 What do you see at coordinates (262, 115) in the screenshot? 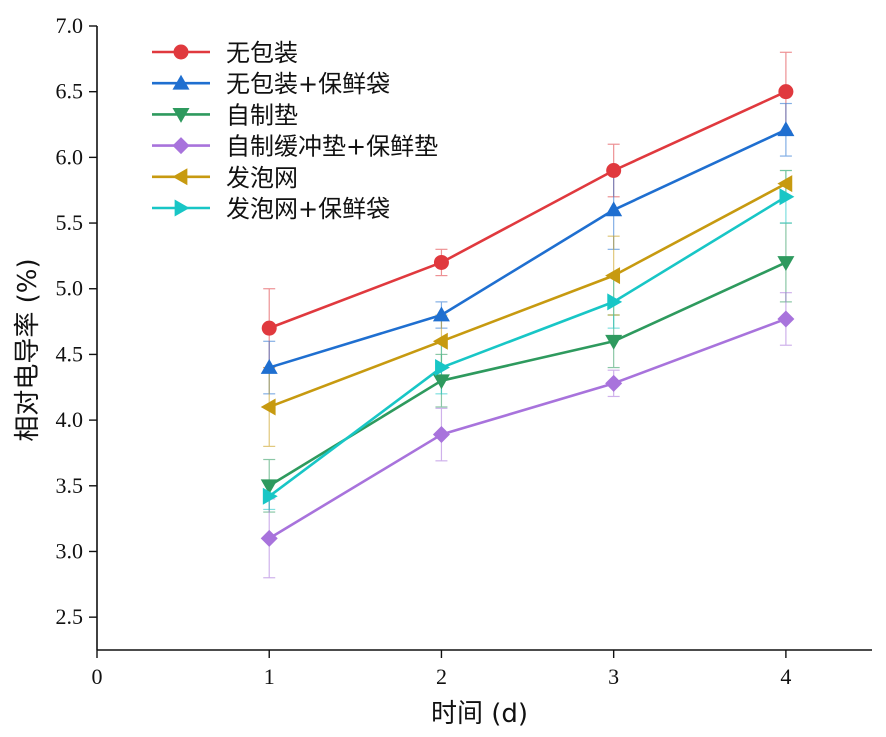
I see `legend-label: 自制垫` at bounding box center [262, 115].